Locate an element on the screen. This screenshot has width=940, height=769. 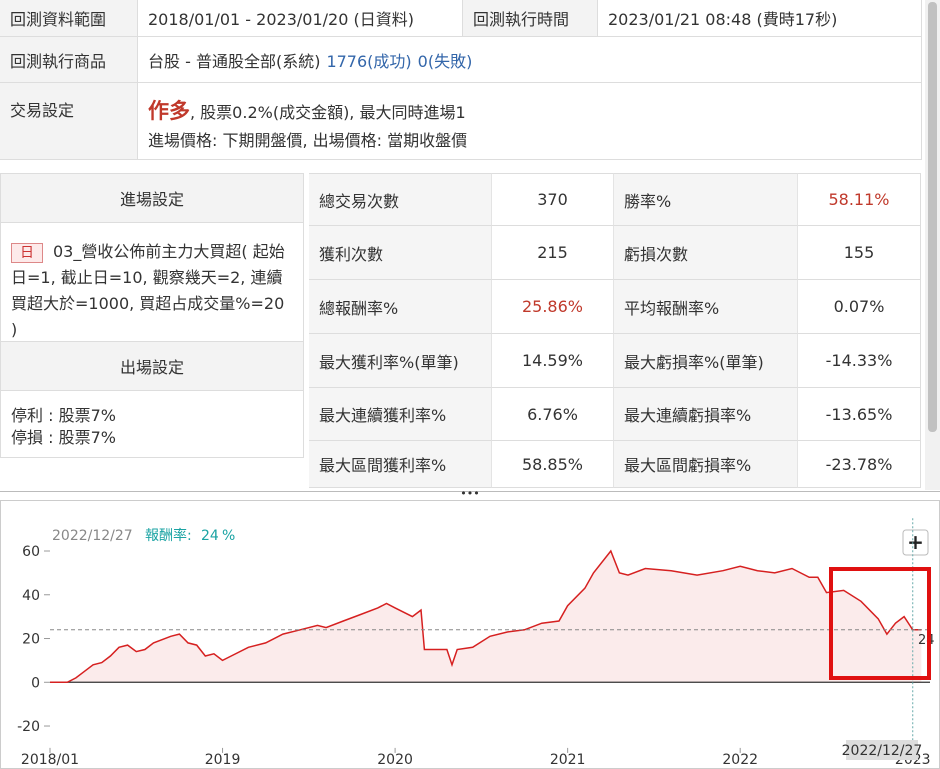
y-tick-label: 40 is located at coordinates (31, 596).